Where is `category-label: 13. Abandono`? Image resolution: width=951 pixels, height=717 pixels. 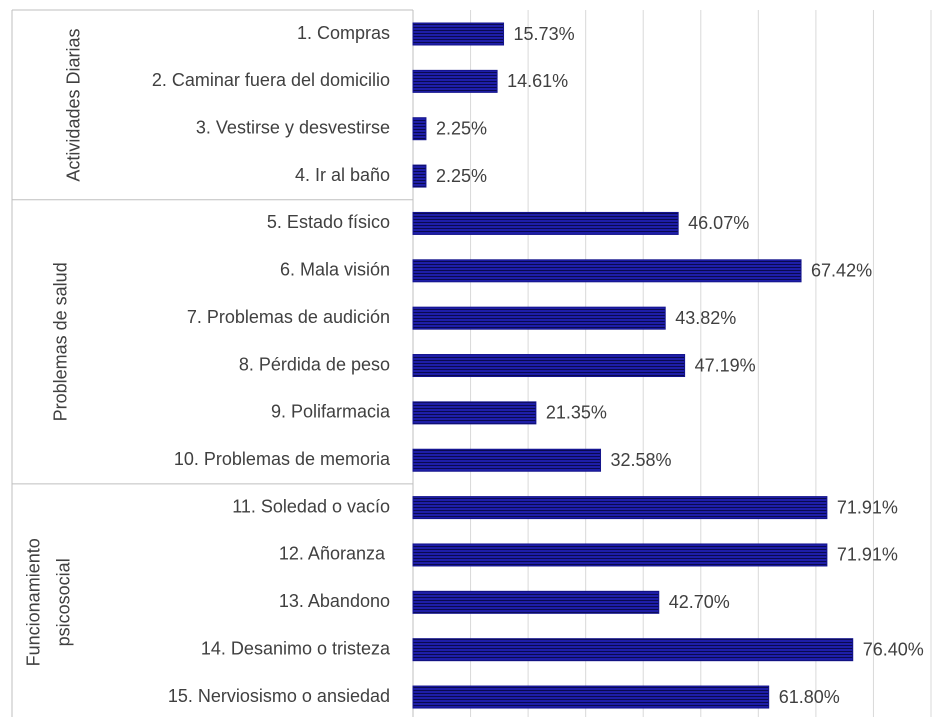 category-label: 13. Abandono is located at coordinates (334, 601).